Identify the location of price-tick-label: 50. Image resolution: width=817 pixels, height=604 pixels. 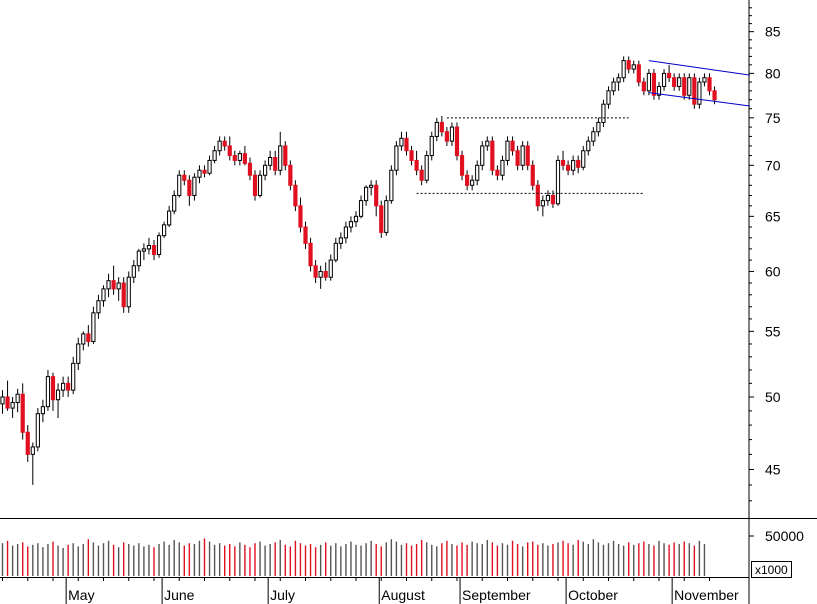
(773, 397).